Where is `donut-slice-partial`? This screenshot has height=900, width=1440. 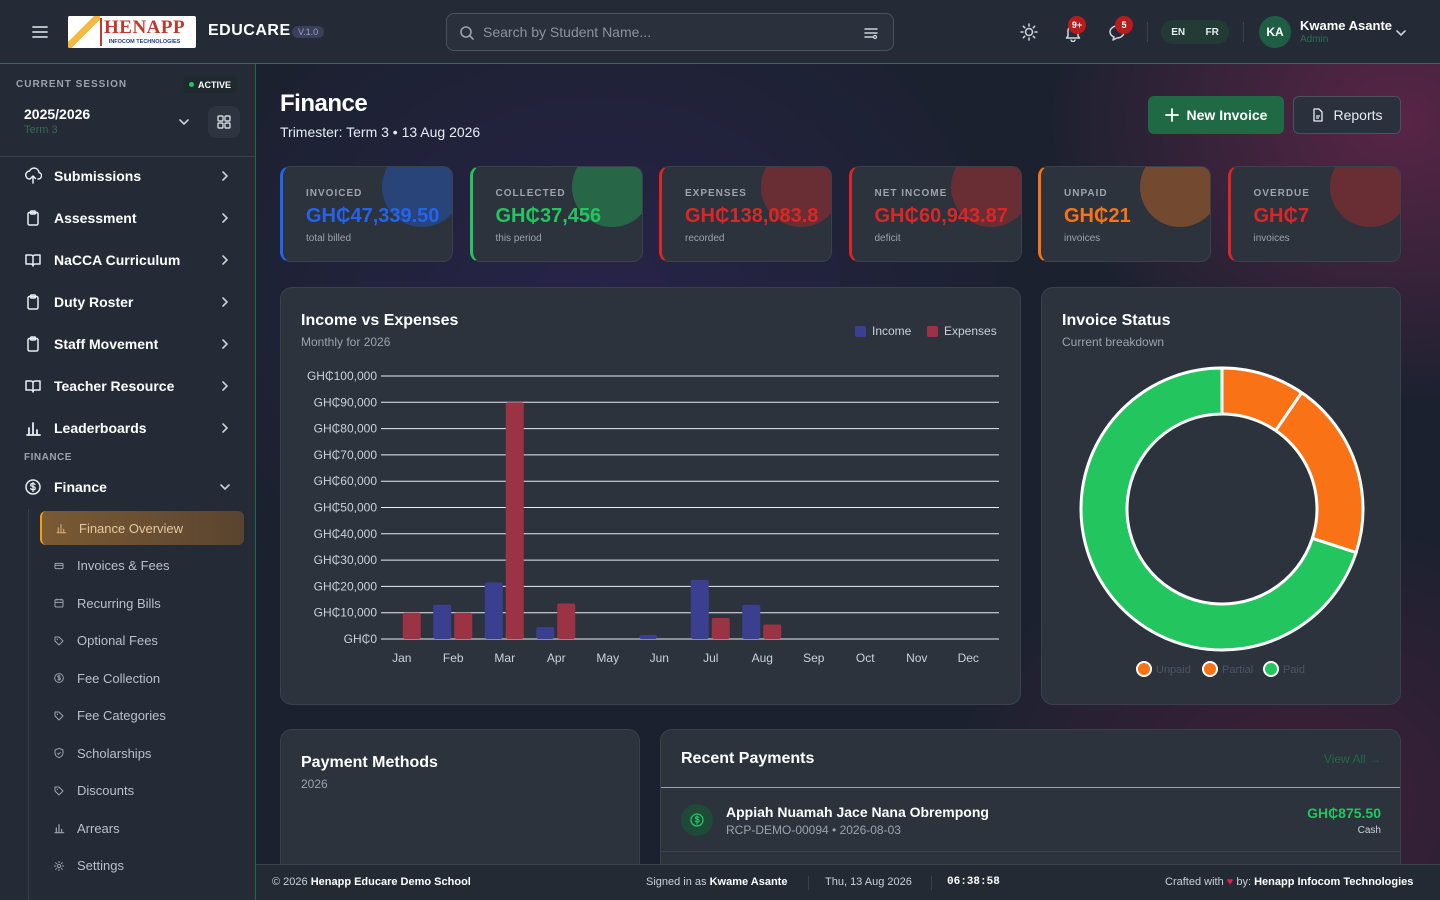 donut-slice-partial is located at coordinates (1292, 460).